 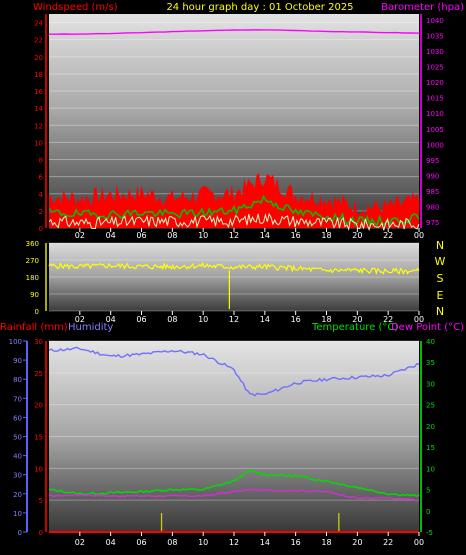 What do you see at coordinates (432, 176) in the screenshot?
I see `barometer-tick-label: 990` at bounding box center [432, 176].